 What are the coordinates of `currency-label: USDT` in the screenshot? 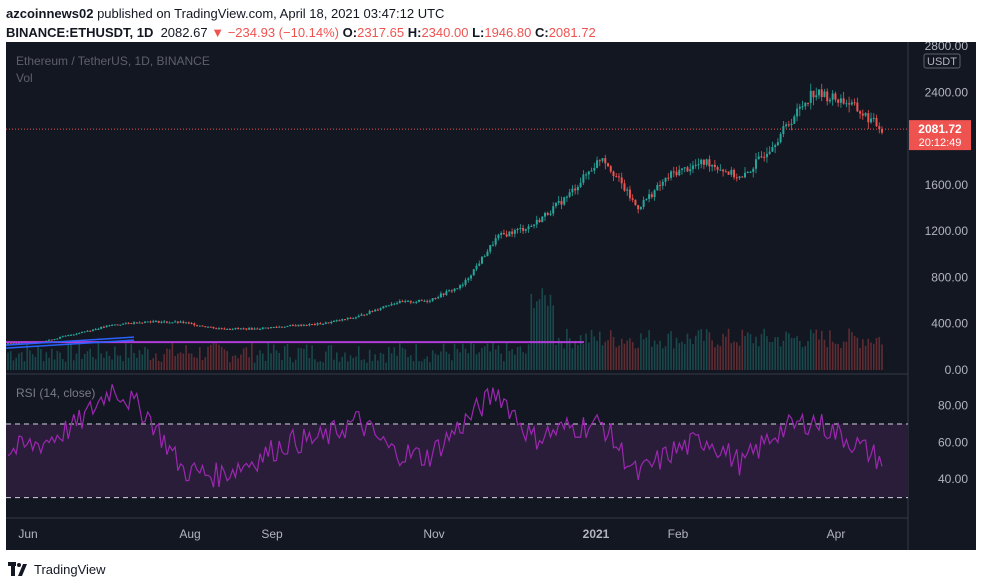 It's located at (942, 62).